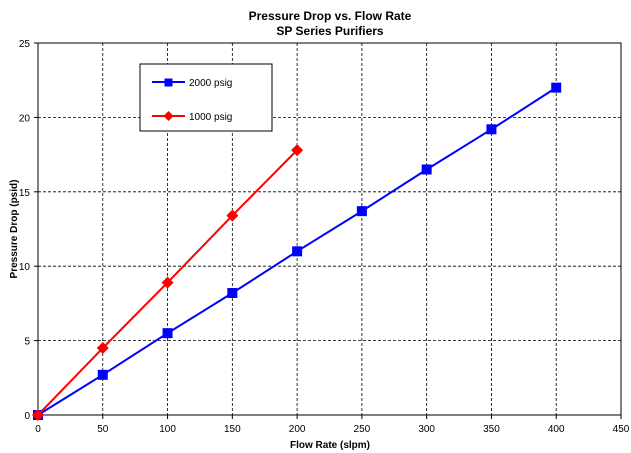 The height and width of the screenshot is (453, 631). I want to click on y-tick-label: 0, so click(27, 416).